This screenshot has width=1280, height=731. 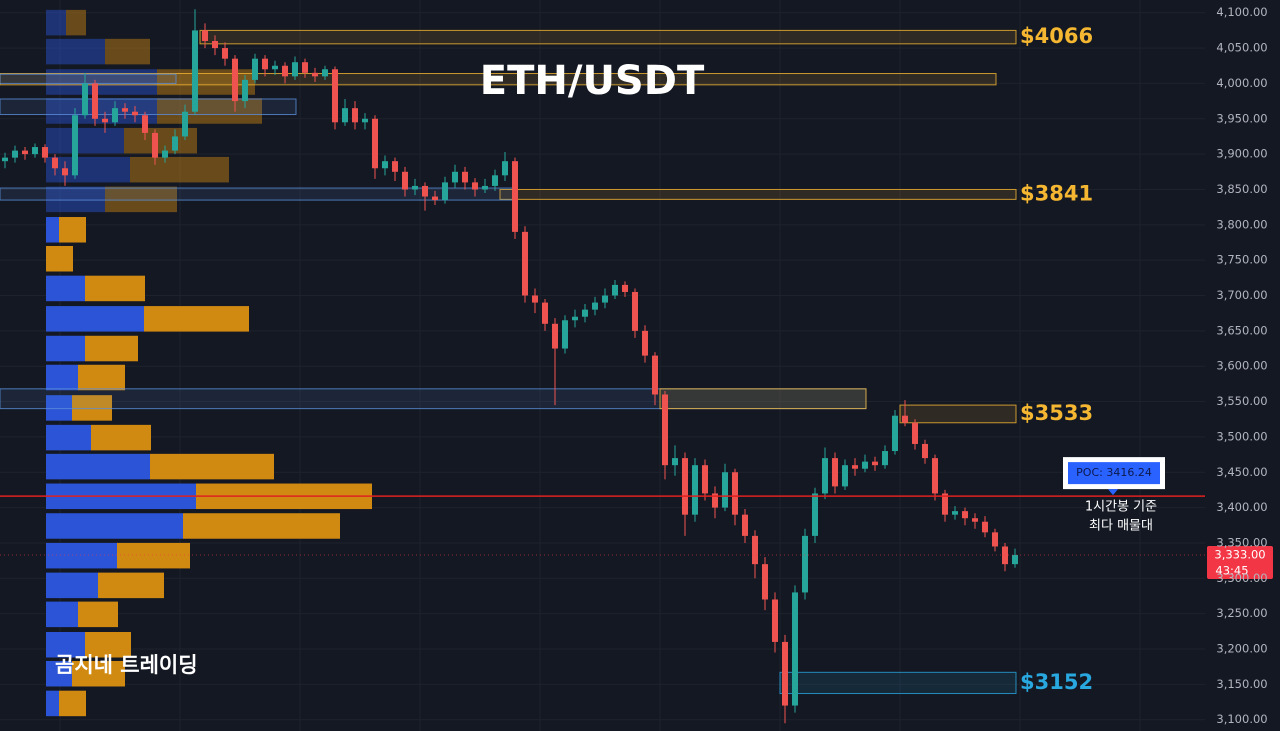 I want to click on chart-title: ETH/USDT, so click(x=592, y=81).